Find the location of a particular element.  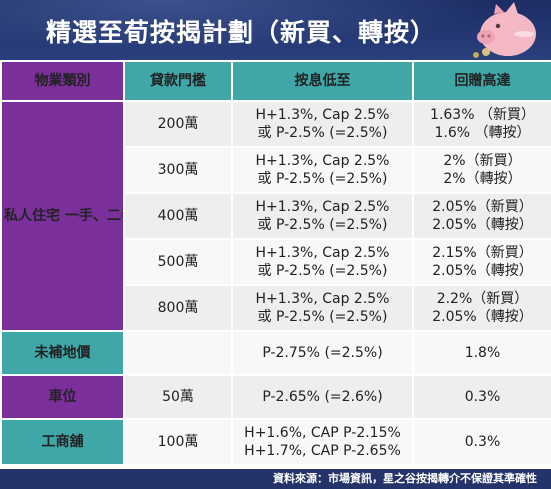

table-row: 車位 50萬 P-2.65% (=2.6%) 0.3% is located at coordinates (275, 397).